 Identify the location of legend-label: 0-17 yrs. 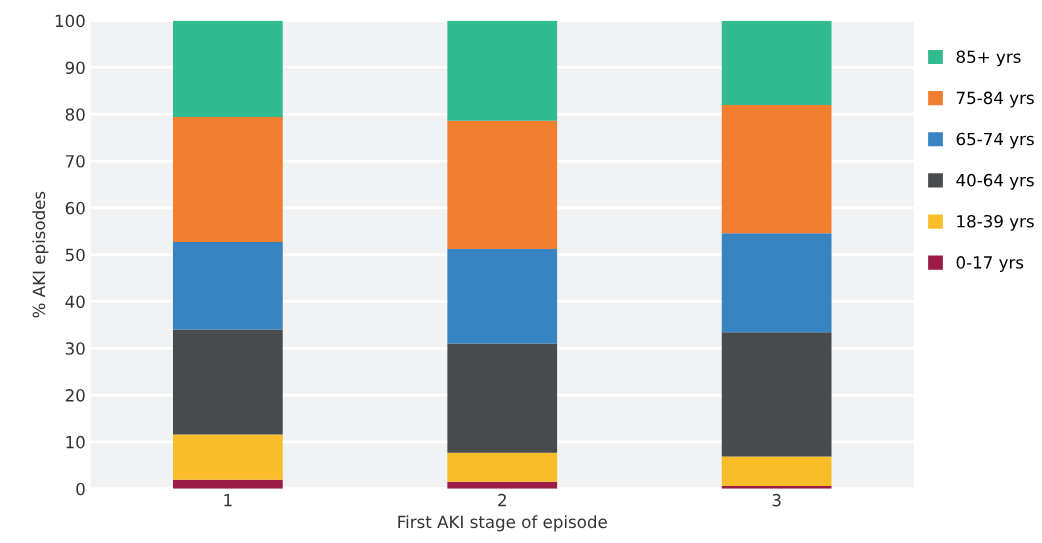
(990, 264).